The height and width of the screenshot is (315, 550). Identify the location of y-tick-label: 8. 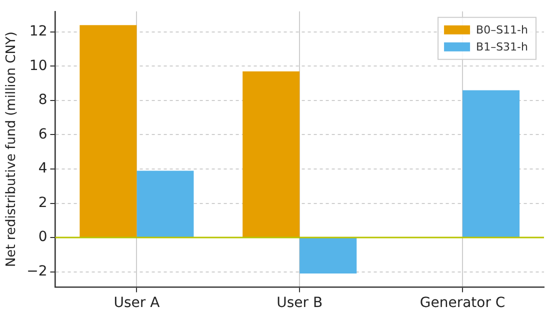
(43, 100).